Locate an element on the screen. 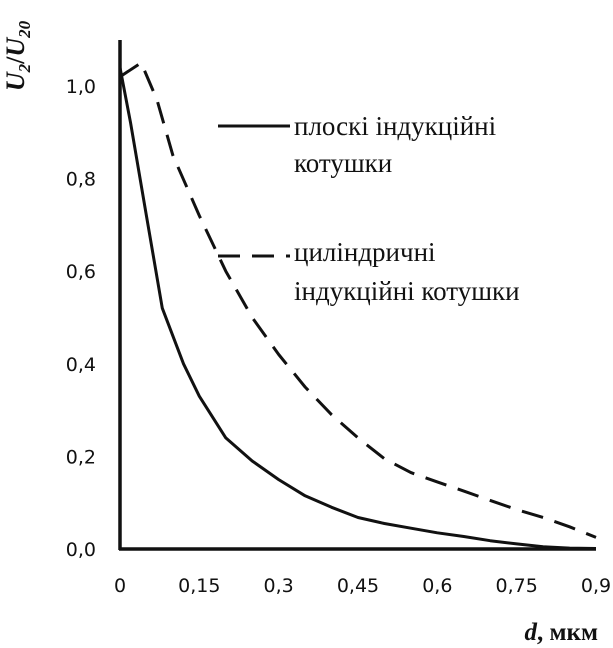 The width and height of the screenshot is (613, 648). y-tick-label-3: 0,6 is located at coordinates (81, 272).